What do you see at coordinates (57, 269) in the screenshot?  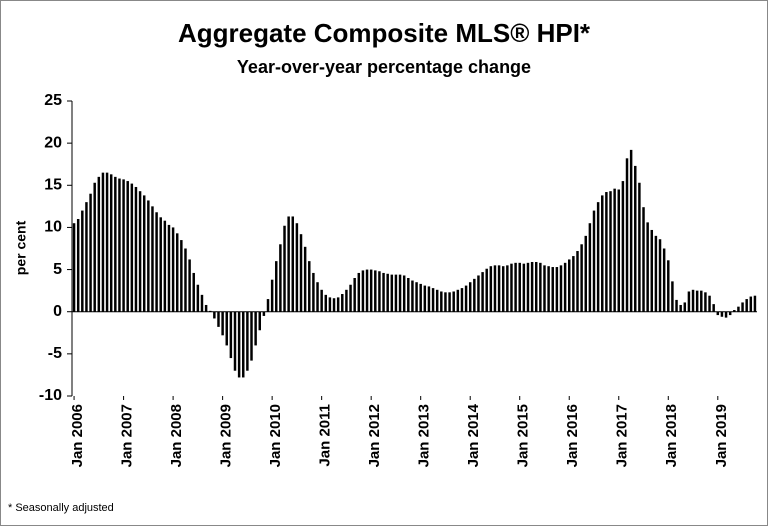 I see `y-tick-label: 5` at bounding box center [57, 269].